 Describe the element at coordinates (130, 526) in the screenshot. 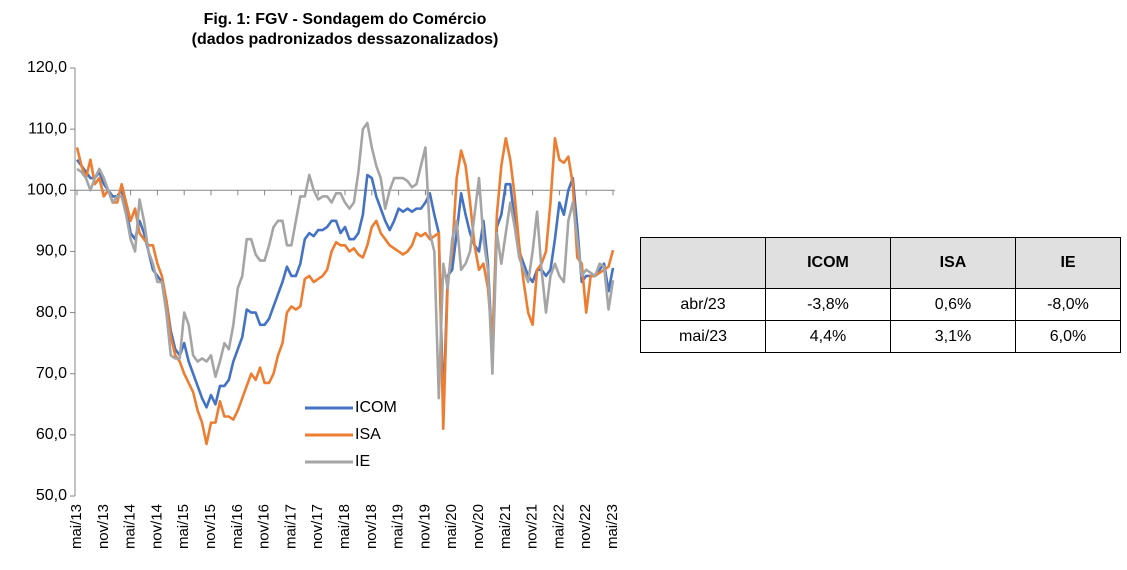

I see `x-tick-label: mai/14` at that location.